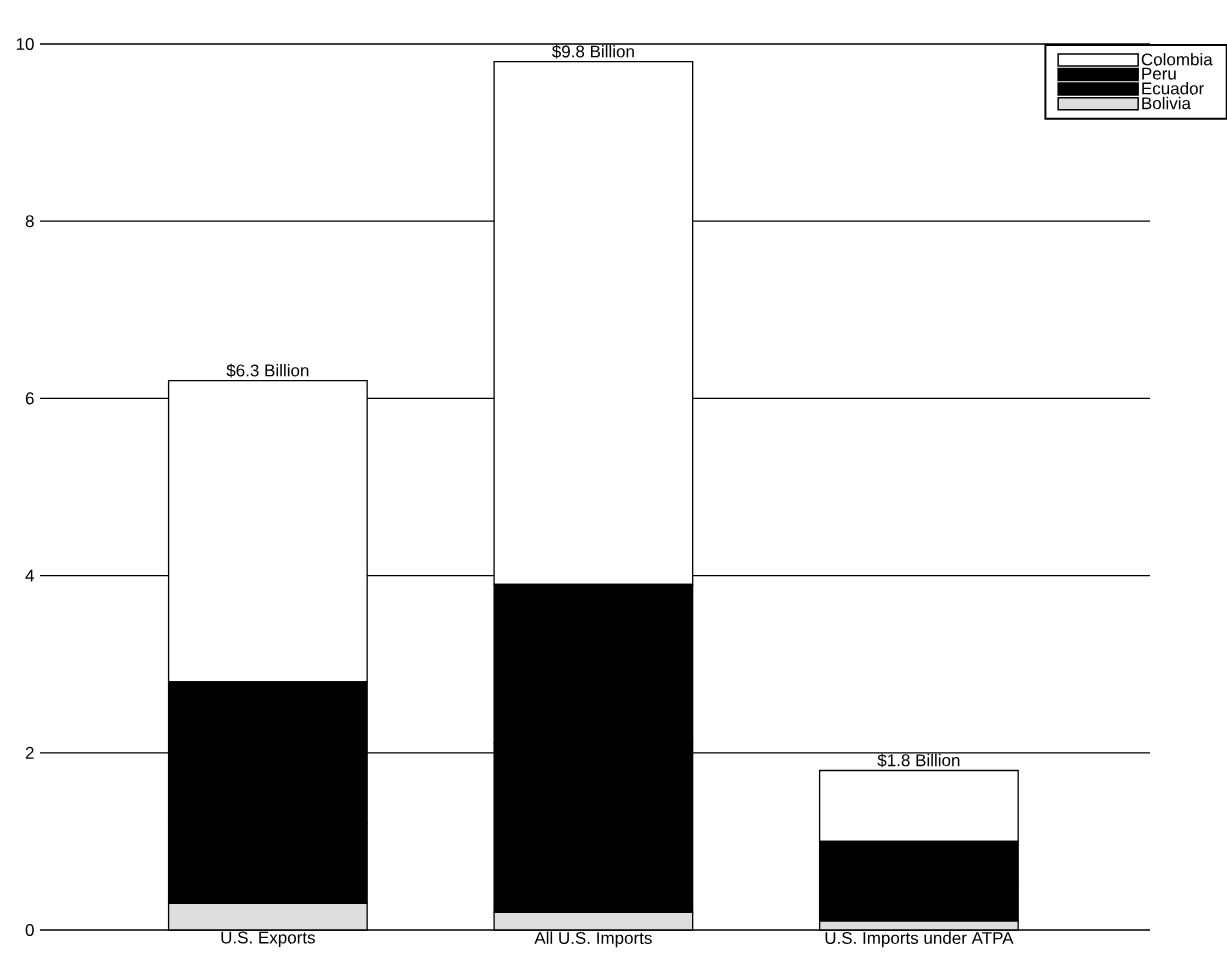 The height and width of the screenshot is (963, 1227). Describe the element at coordinates (919, 939) in the screenshot. I see `x-tick-label: U.S. Imports under ATPA` at that location.